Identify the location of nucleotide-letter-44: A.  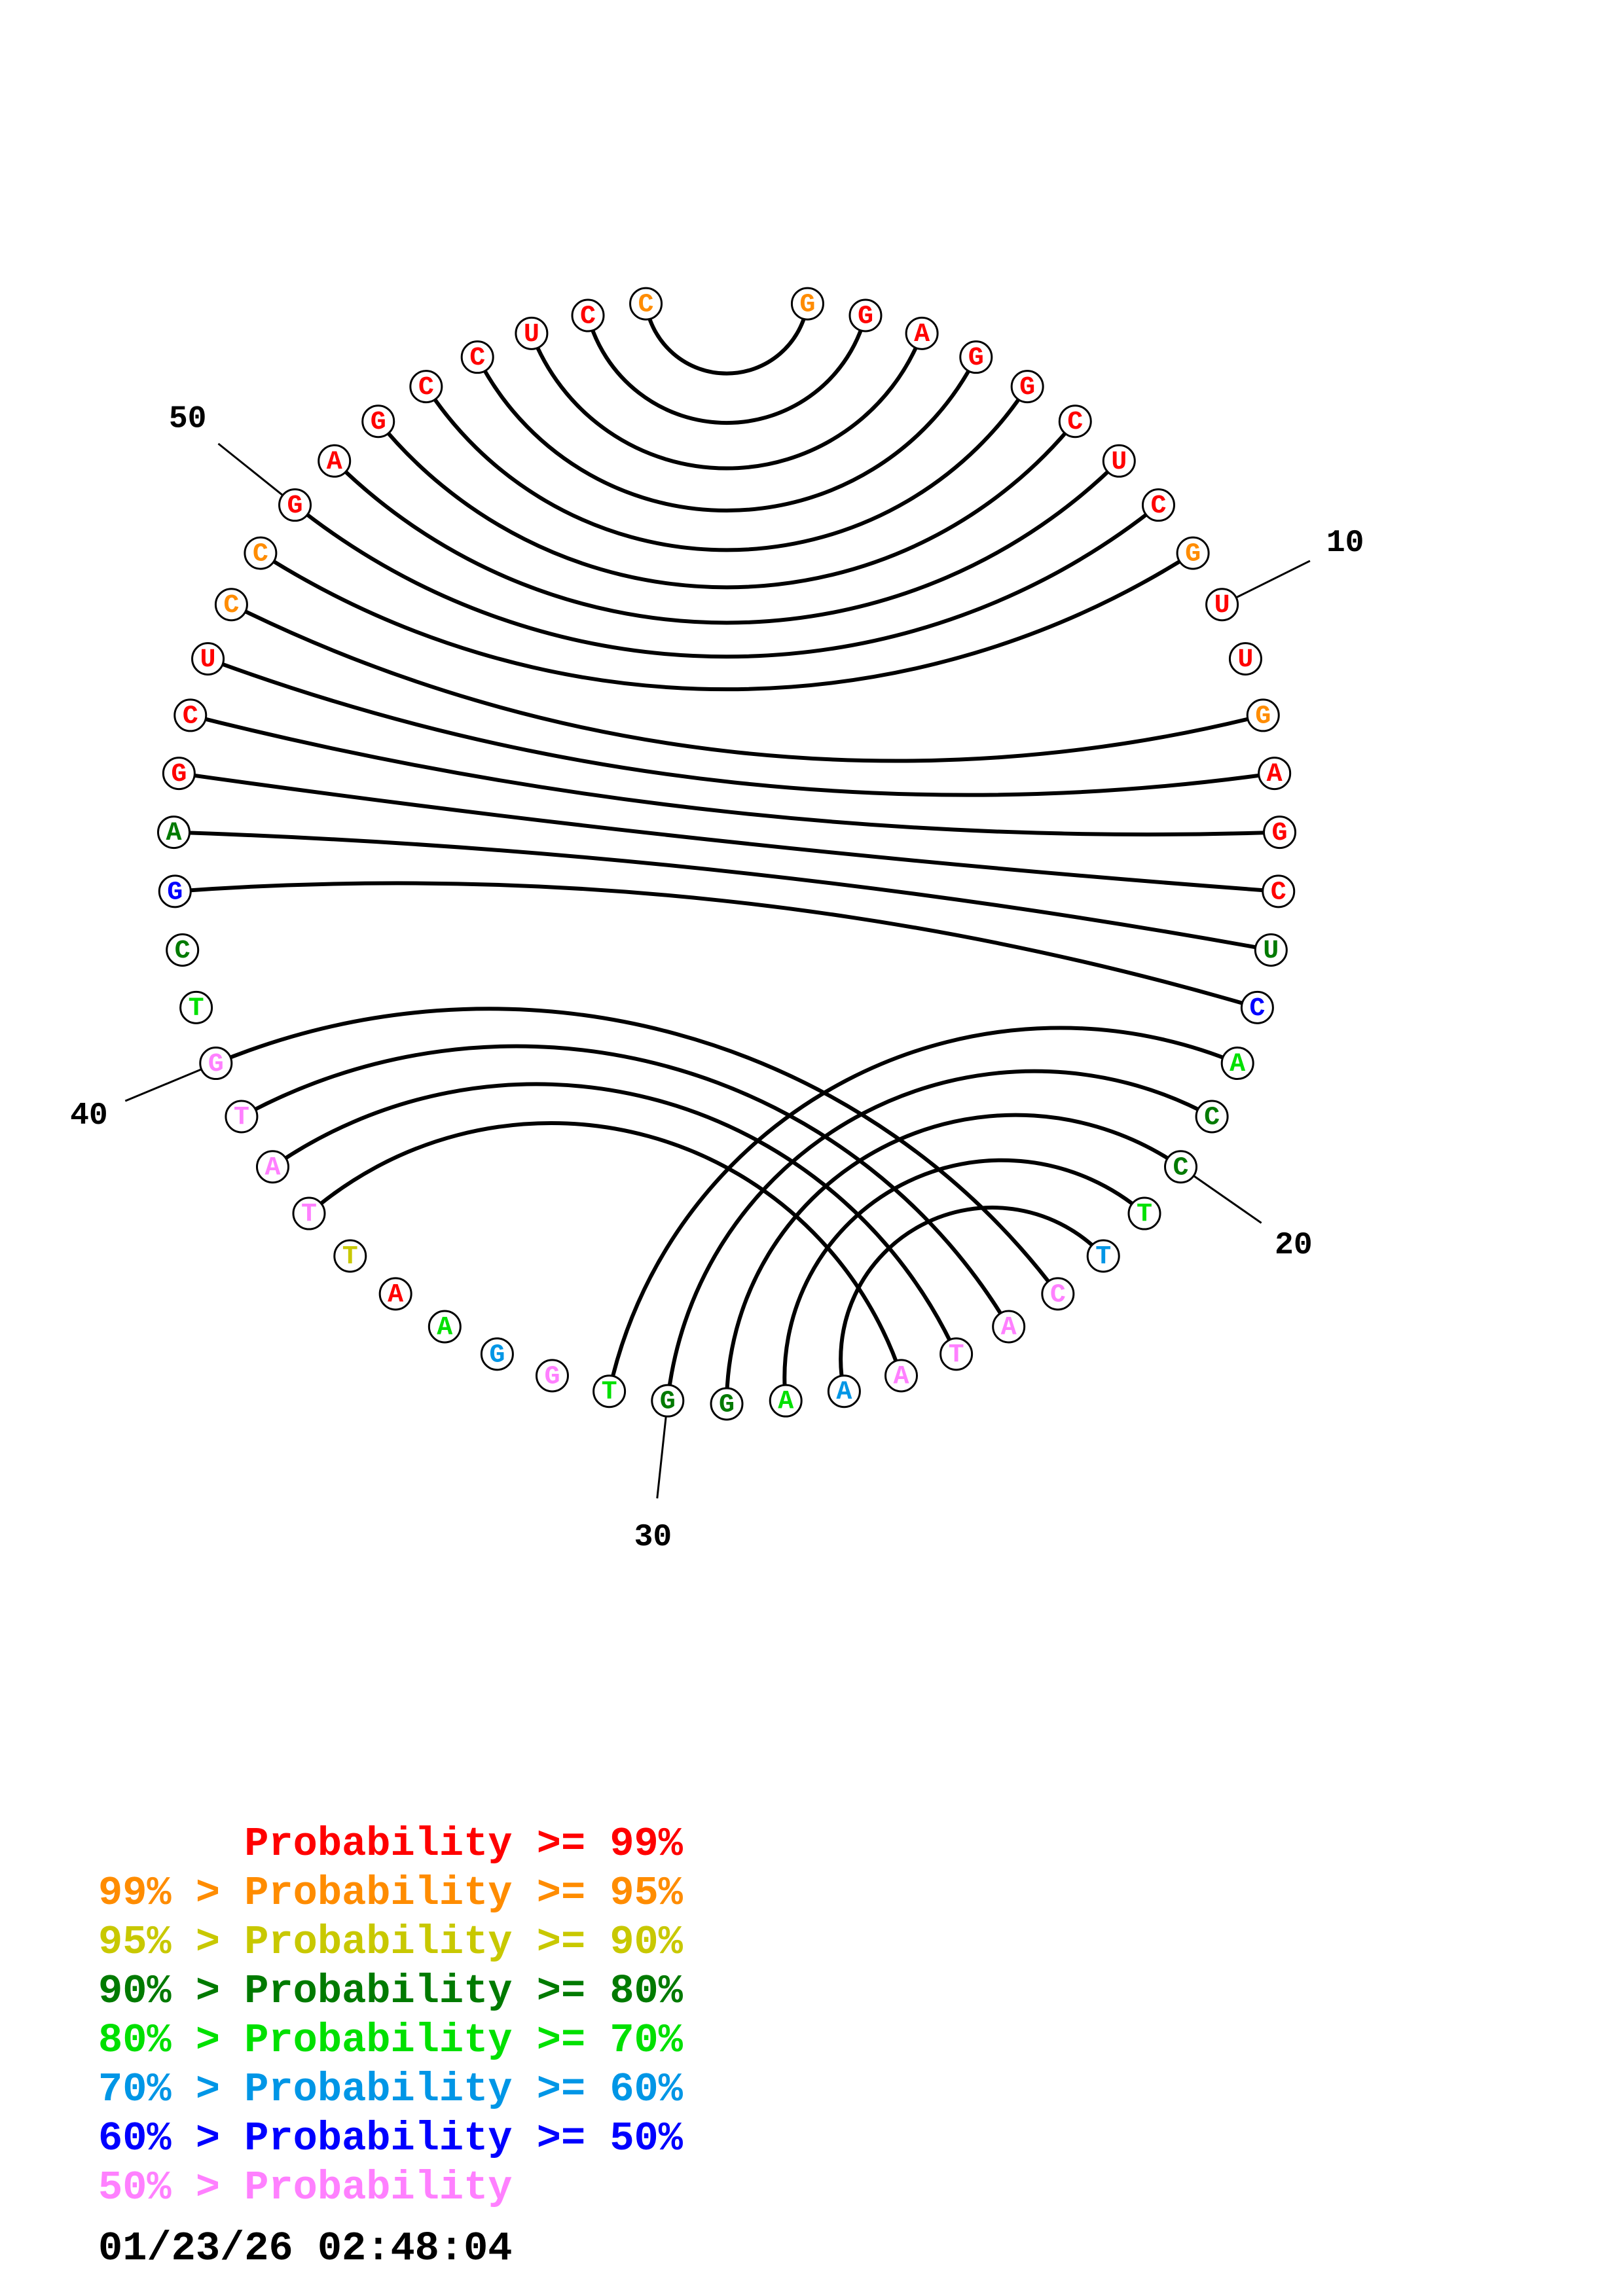
(173, 833).